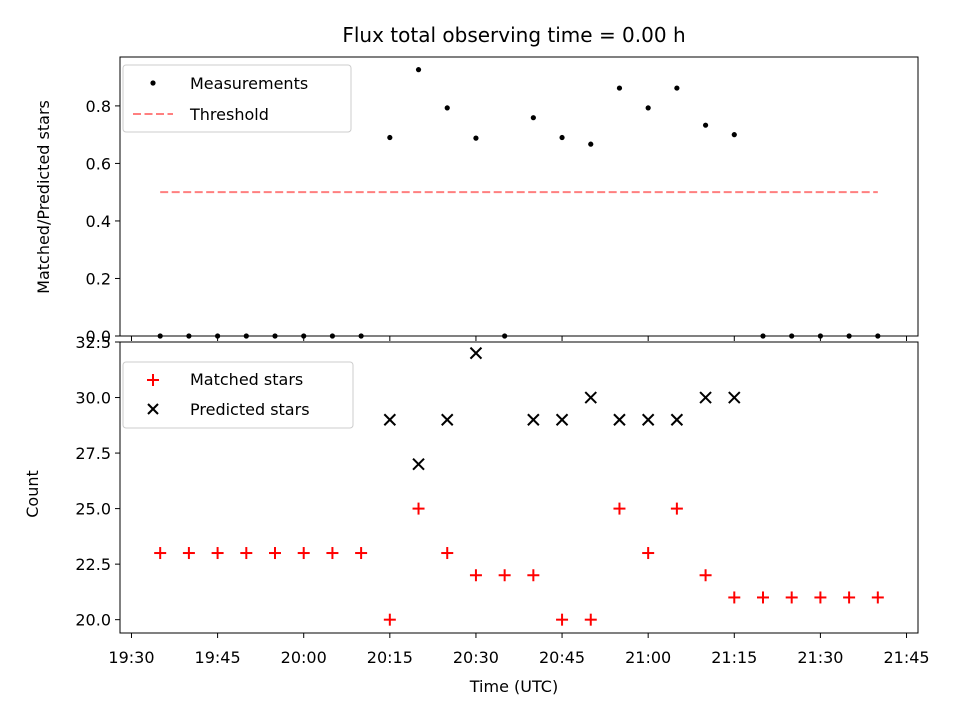 Image resolution: width=960 pixels, height=720 pixels. I want to click on bottom-y-tick-label: 20.0, so click(93, 620).